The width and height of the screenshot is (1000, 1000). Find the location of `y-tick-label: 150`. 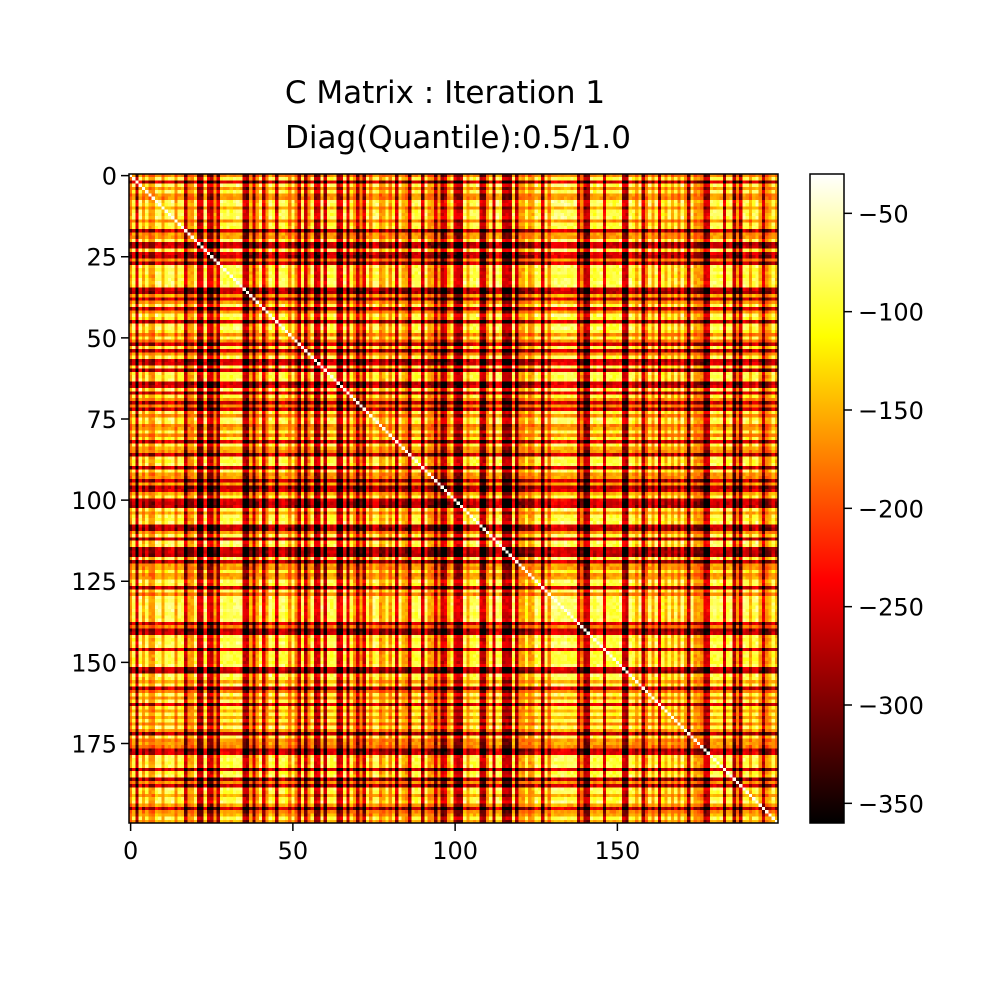

y-tick-label: 150 is located at coordinates (94, 663).